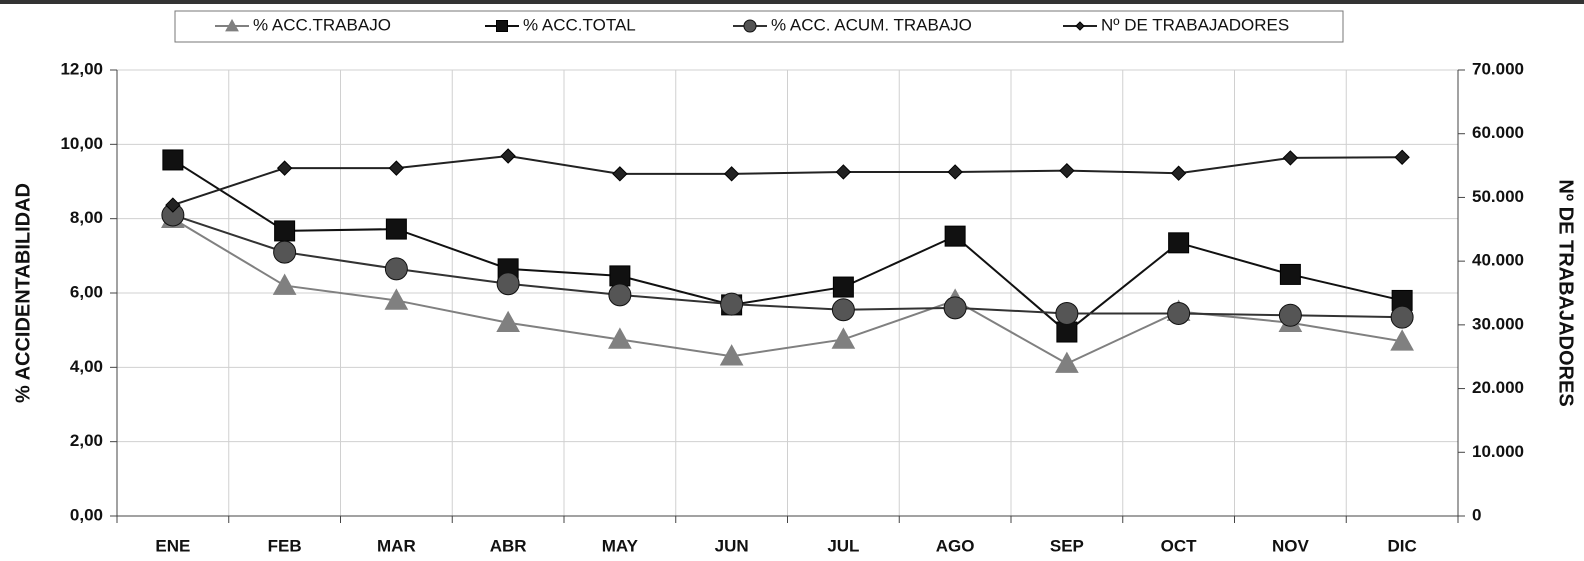  What do you see at coordinates (1498, 260) in the screenshot?
I see `y2-tick-label: 40.000` at bounding box center [1498, 260].